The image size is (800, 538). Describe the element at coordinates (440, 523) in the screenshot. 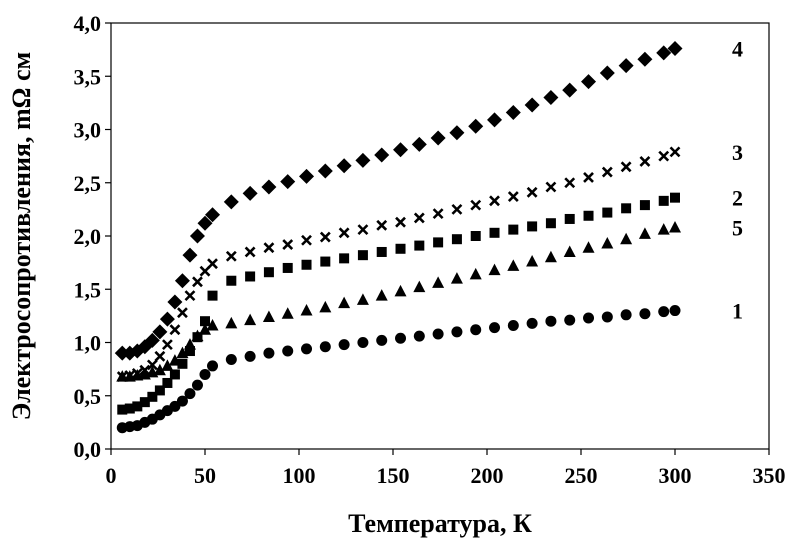

I see `x-axis-title: Температура, К` at that location.